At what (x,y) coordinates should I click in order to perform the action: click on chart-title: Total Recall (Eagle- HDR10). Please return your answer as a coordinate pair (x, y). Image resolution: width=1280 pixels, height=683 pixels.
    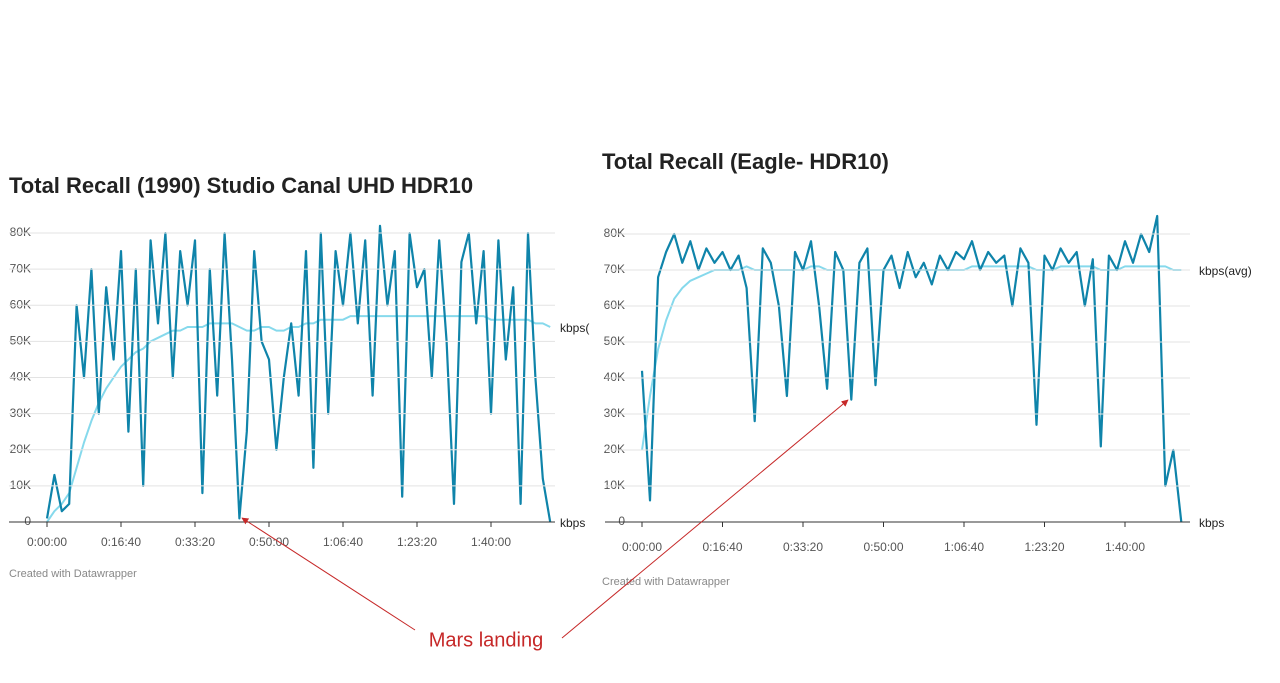
    Looking at the image, I should click on (745, 161).